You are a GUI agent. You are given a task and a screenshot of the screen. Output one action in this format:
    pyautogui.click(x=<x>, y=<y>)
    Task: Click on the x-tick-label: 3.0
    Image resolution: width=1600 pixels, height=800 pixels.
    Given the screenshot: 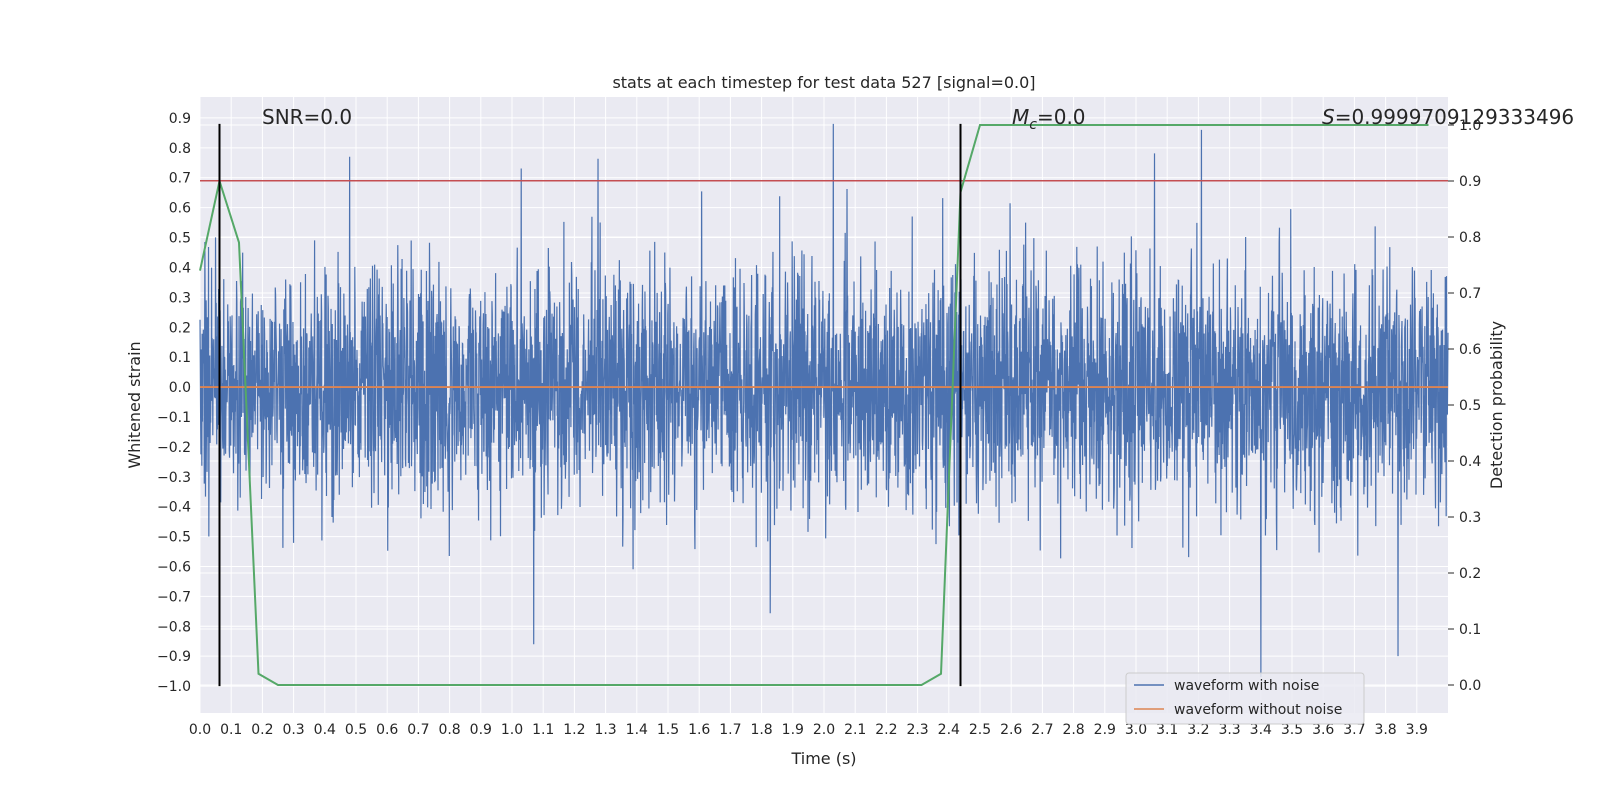 What is the action you would take?
    pyautogui.click(x=1136, y=730)
    